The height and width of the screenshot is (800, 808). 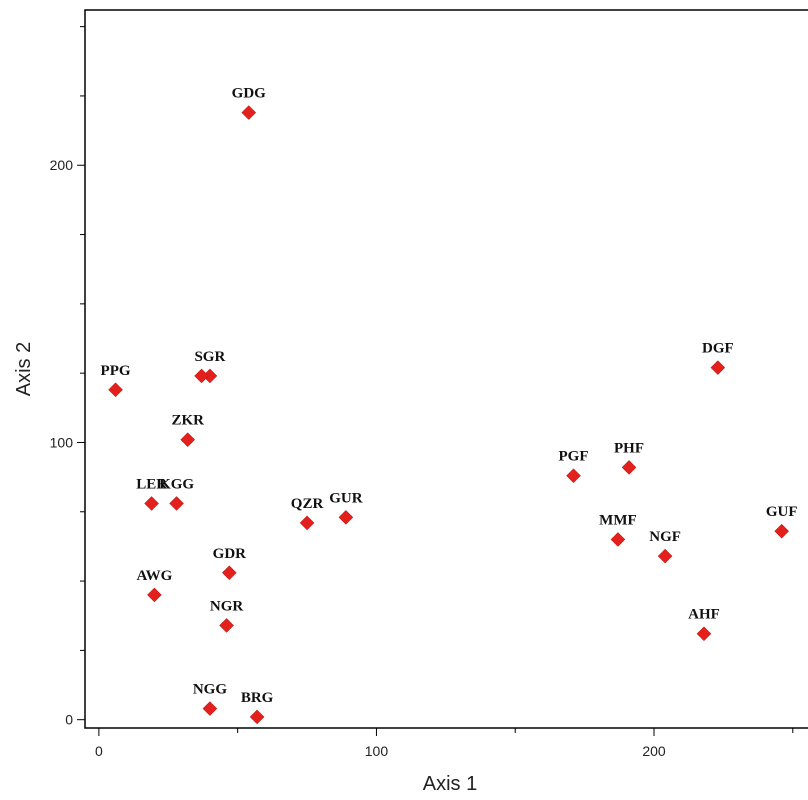 What do you see at coordinates (24, 369) in the screenshot?
I see `y-axis-title: Axis 2` at bounding box center [24, 369].